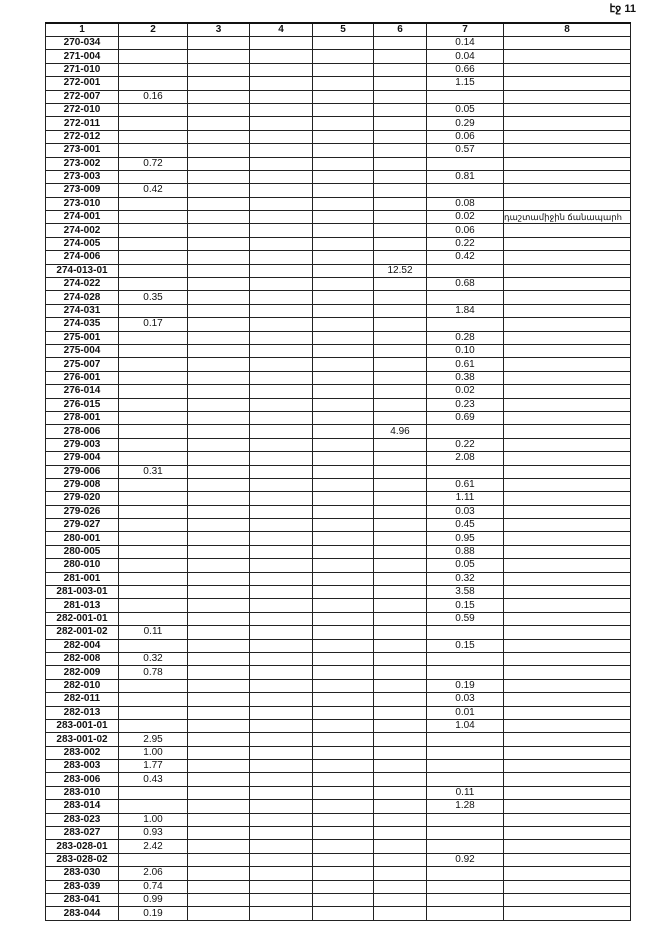 The image size is (650, 934). What do you see at coordinates (82, 351) in the screenshot?
I see `cell-col-1: 275-004` at bounding box center [82, 351].